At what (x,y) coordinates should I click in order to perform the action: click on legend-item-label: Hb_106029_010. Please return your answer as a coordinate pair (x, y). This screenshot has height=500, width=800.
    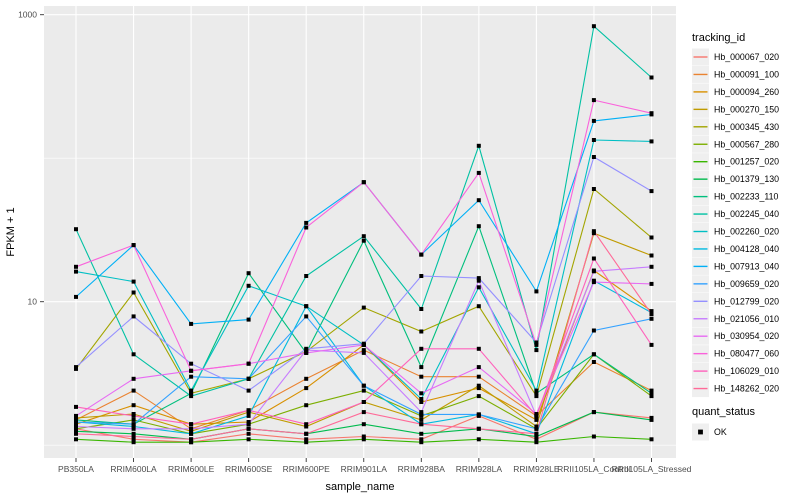
    Looking at the image, I should click on (746, 371).